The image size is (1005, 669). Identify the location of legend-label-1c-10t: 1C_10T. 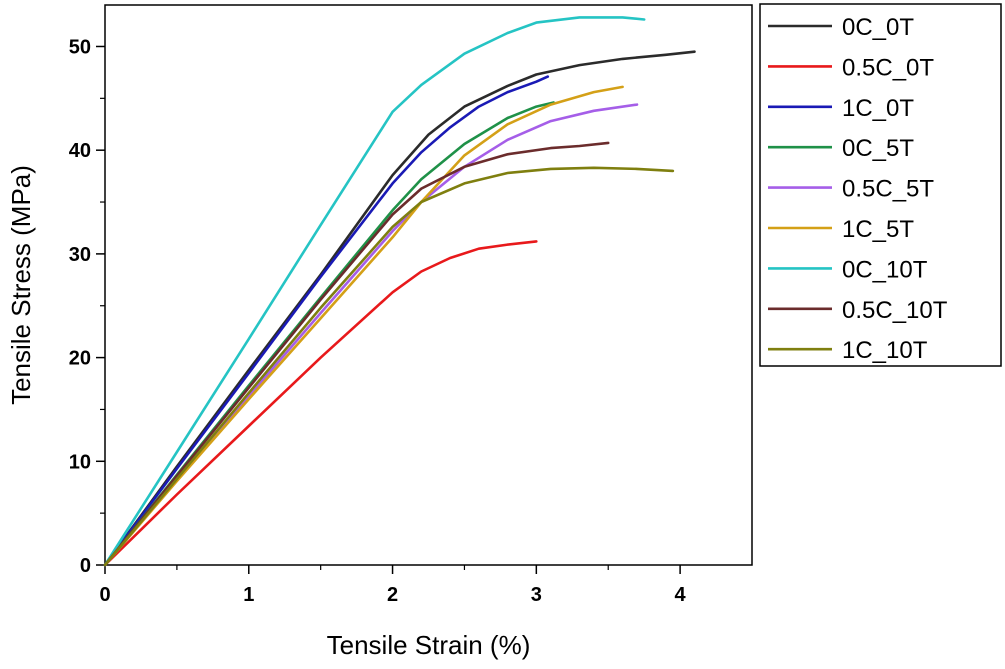
(885, 350).